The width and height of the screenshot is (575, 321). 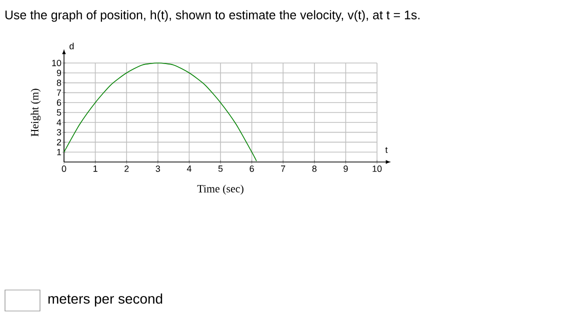 What do you see at coordinates (220, 169) in the screenshot?
I see `x-tick-label: 5` at bounding box center [220, 169].